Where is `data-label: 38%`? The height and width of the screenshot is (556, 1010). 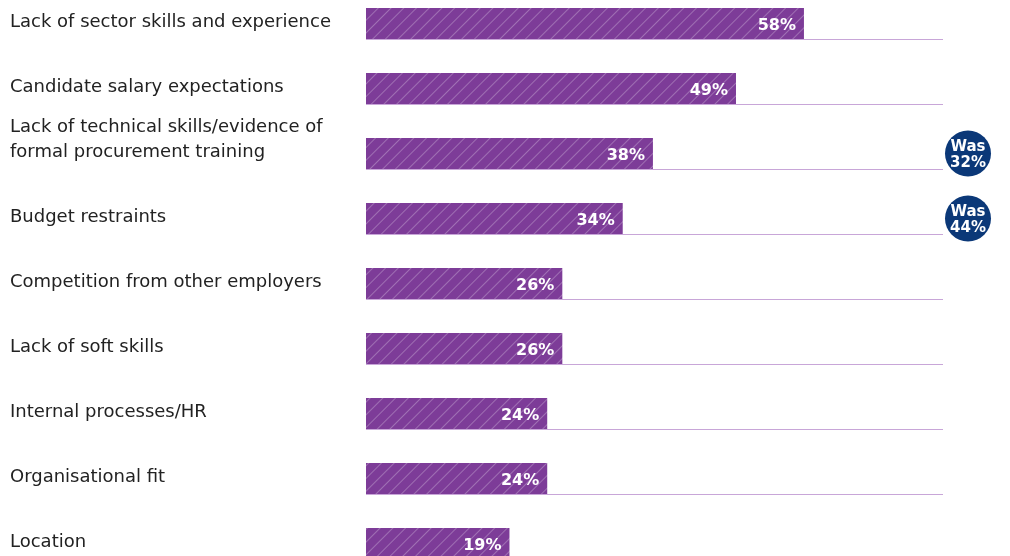
data-label: 38% is located at coordinates (625, 154).